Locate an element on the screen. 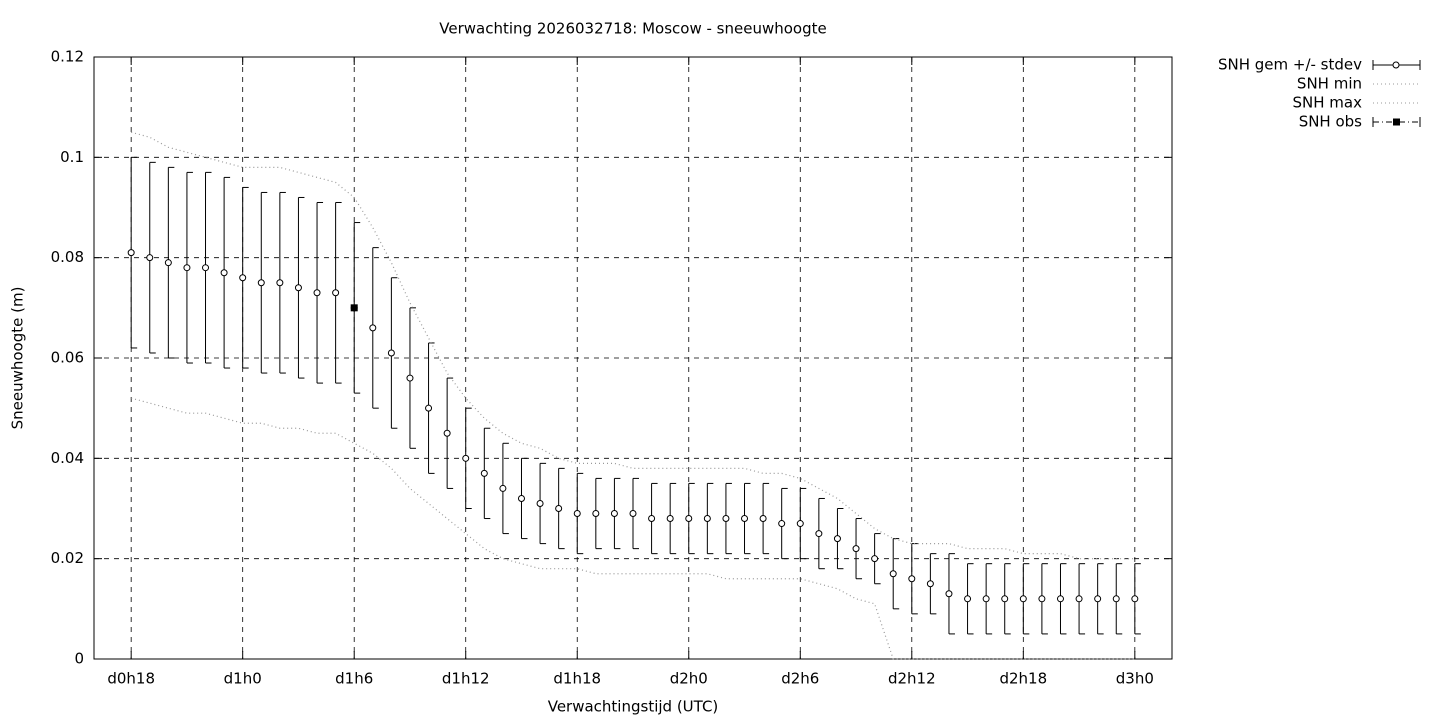 The width and height of the screenshot is (1440, 720). x-tick-label: d2h0 is located at coordinates (689, 679).